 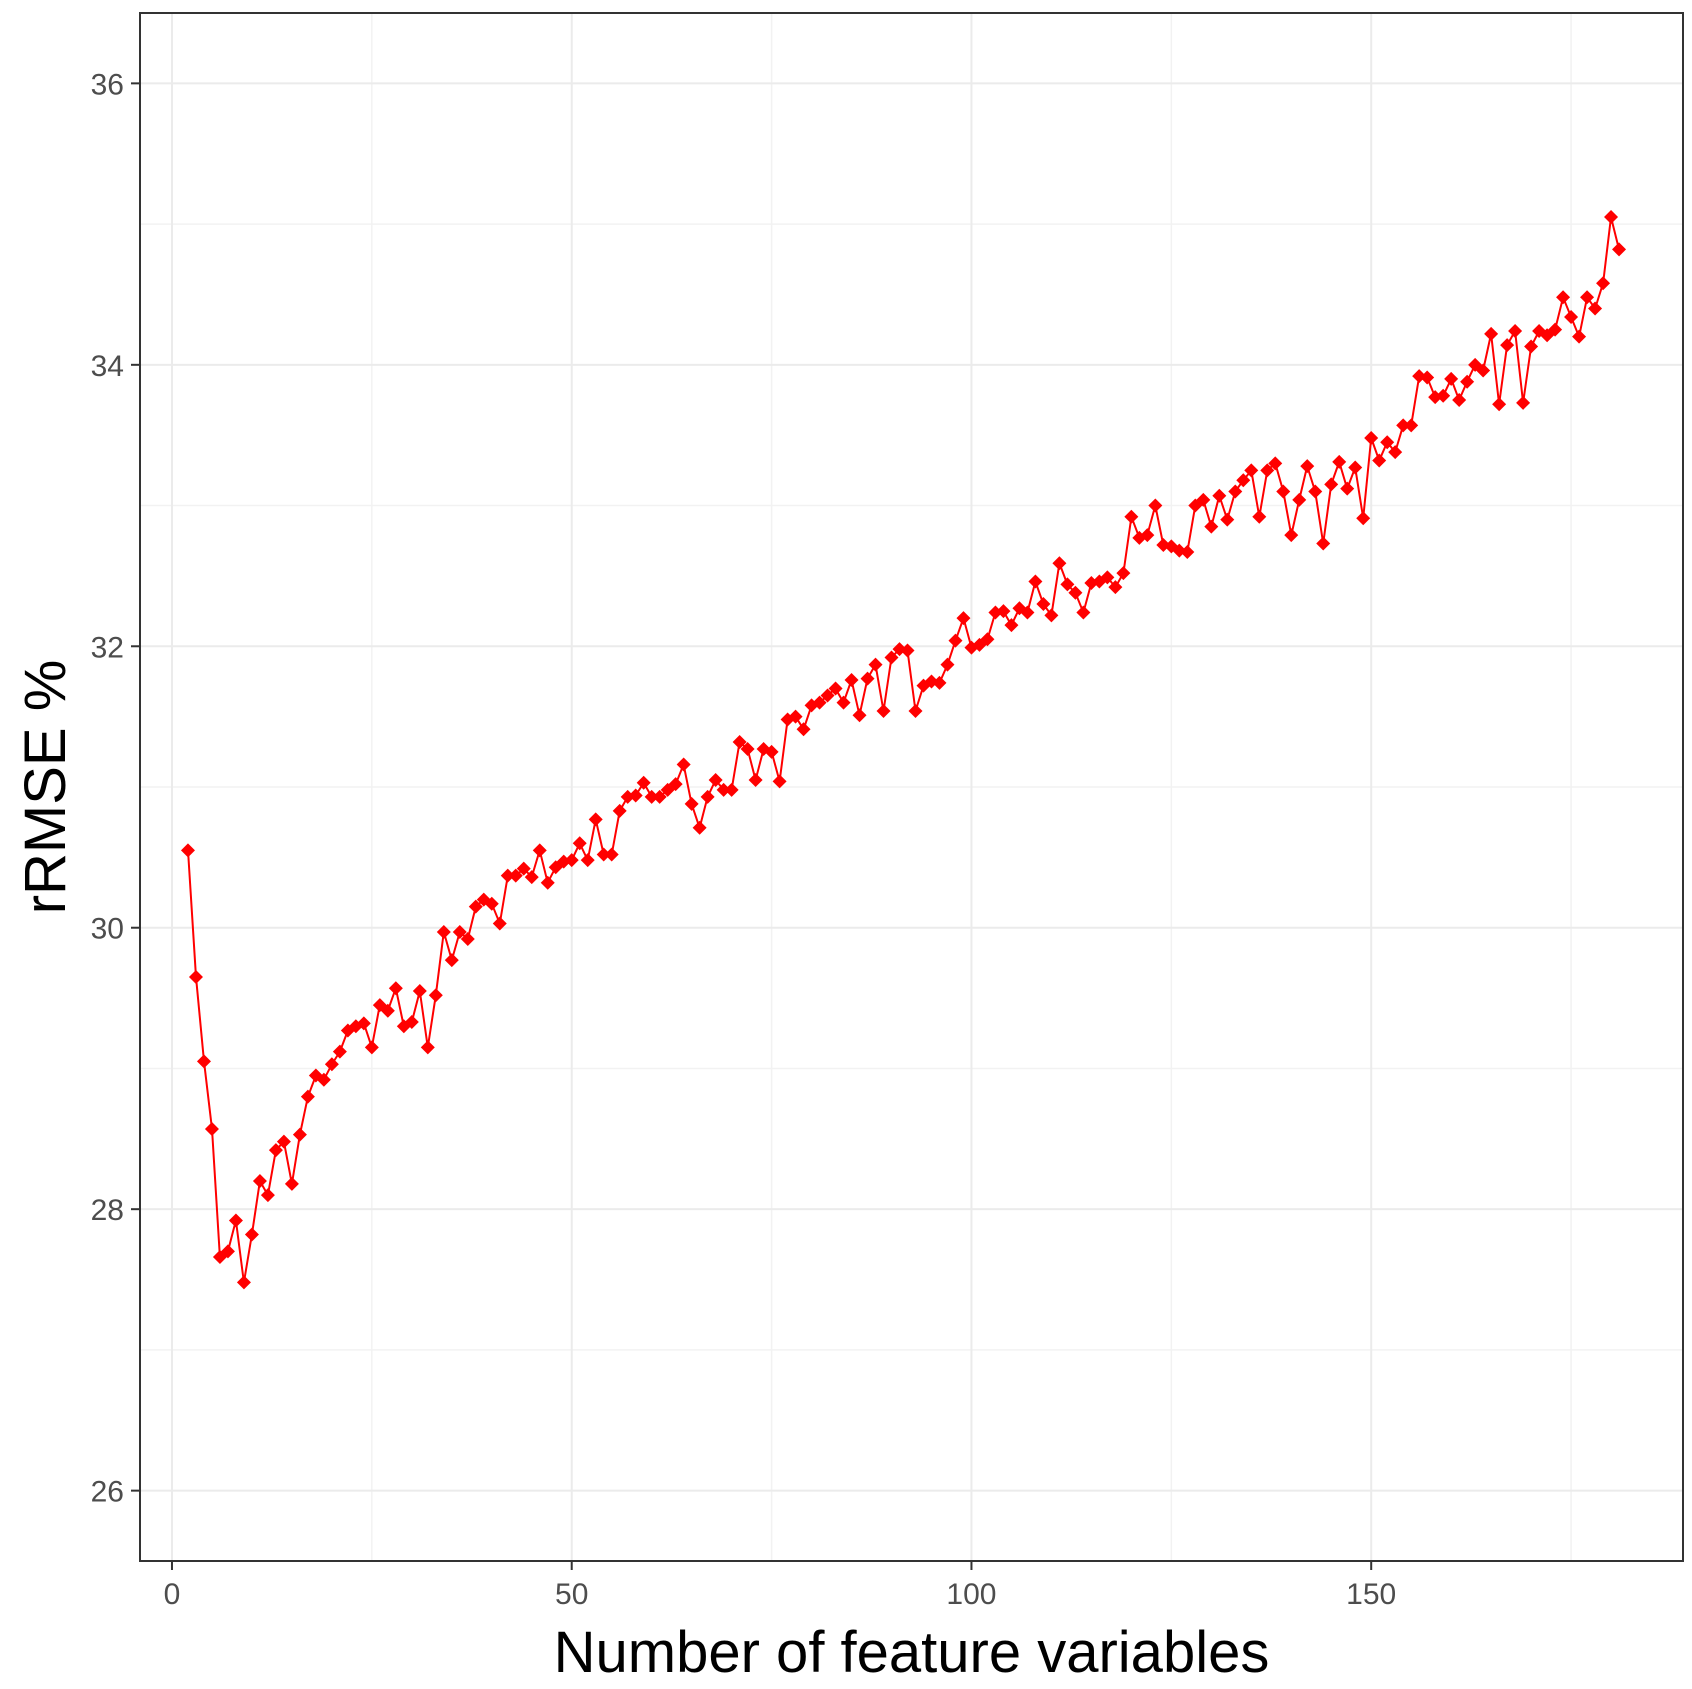 I want to click on x-tick-label: 50, so click(x=571, y=1594).